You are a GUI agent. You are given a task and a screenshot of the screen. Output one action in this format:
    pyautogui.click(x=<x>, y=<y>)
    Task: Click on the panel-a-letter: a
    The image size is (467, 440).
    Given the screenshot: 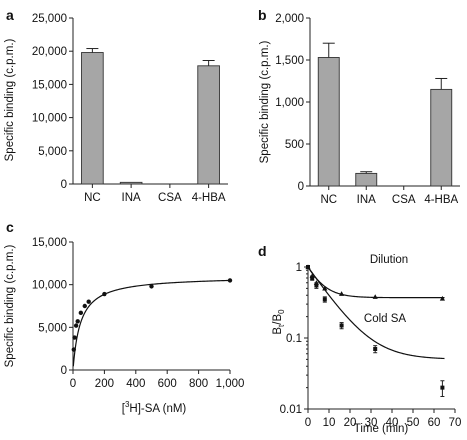 What is the action you would take?
    pyautogui.click(x=10, y=15)
    